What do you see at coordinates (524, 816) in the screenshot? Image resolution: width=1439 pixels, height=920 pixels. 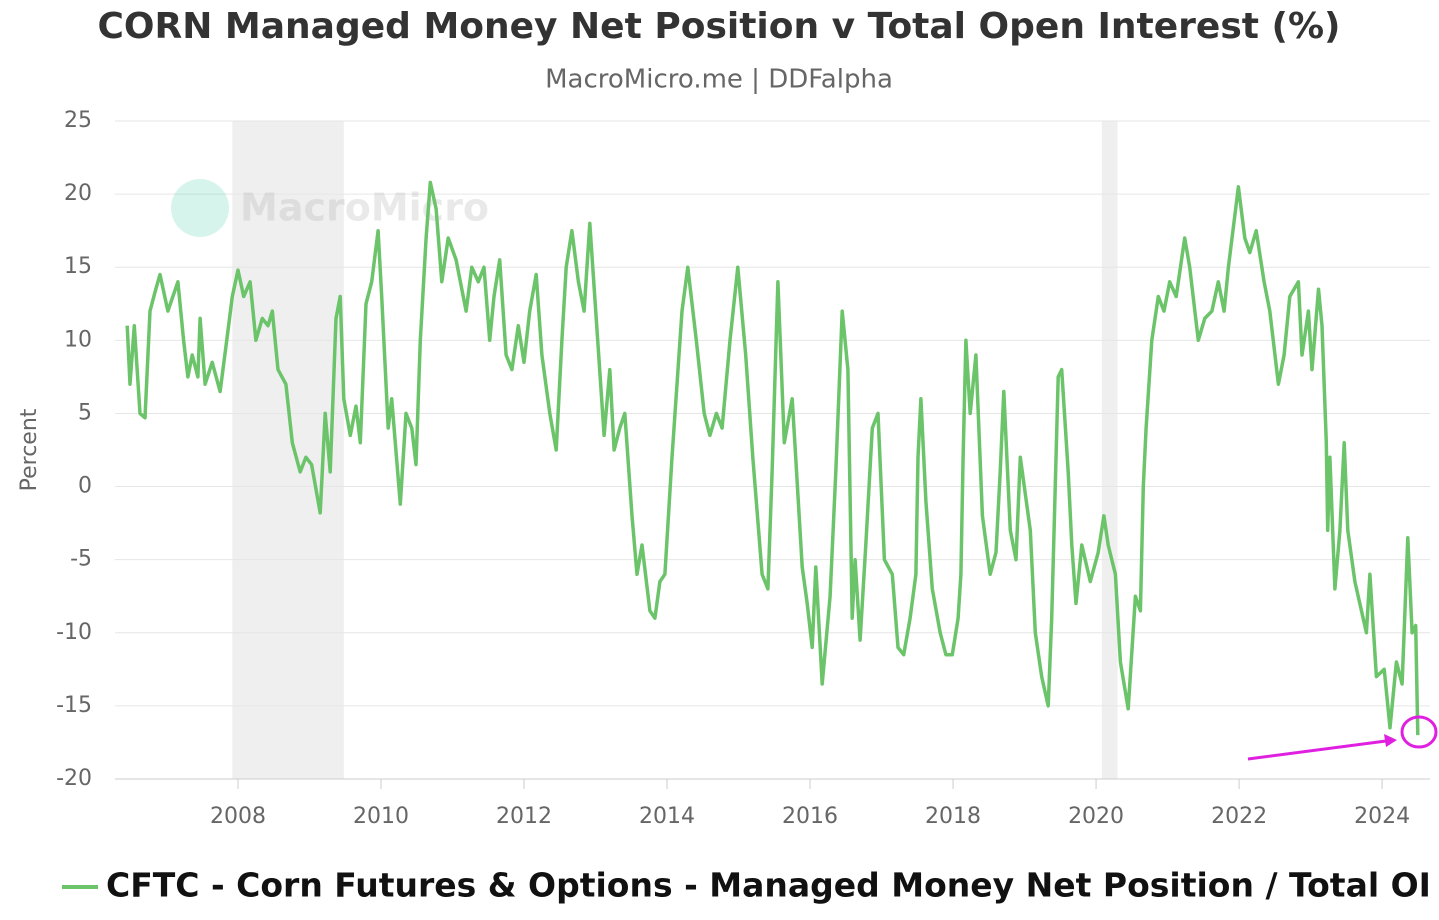 I see `x-tick-label: 2012` at bounding box center [524, 816].